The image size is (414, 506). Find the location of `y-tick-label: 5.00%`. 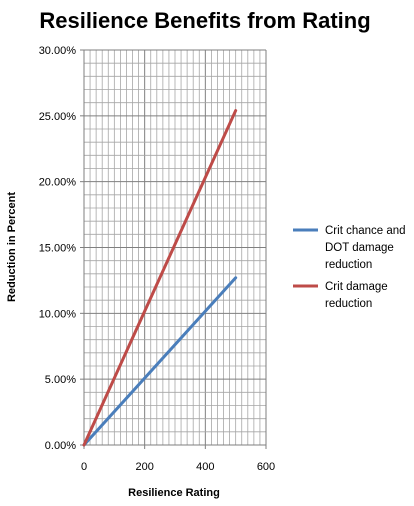

y-tick-label: 5.00% is located at coordinates (60, 380).